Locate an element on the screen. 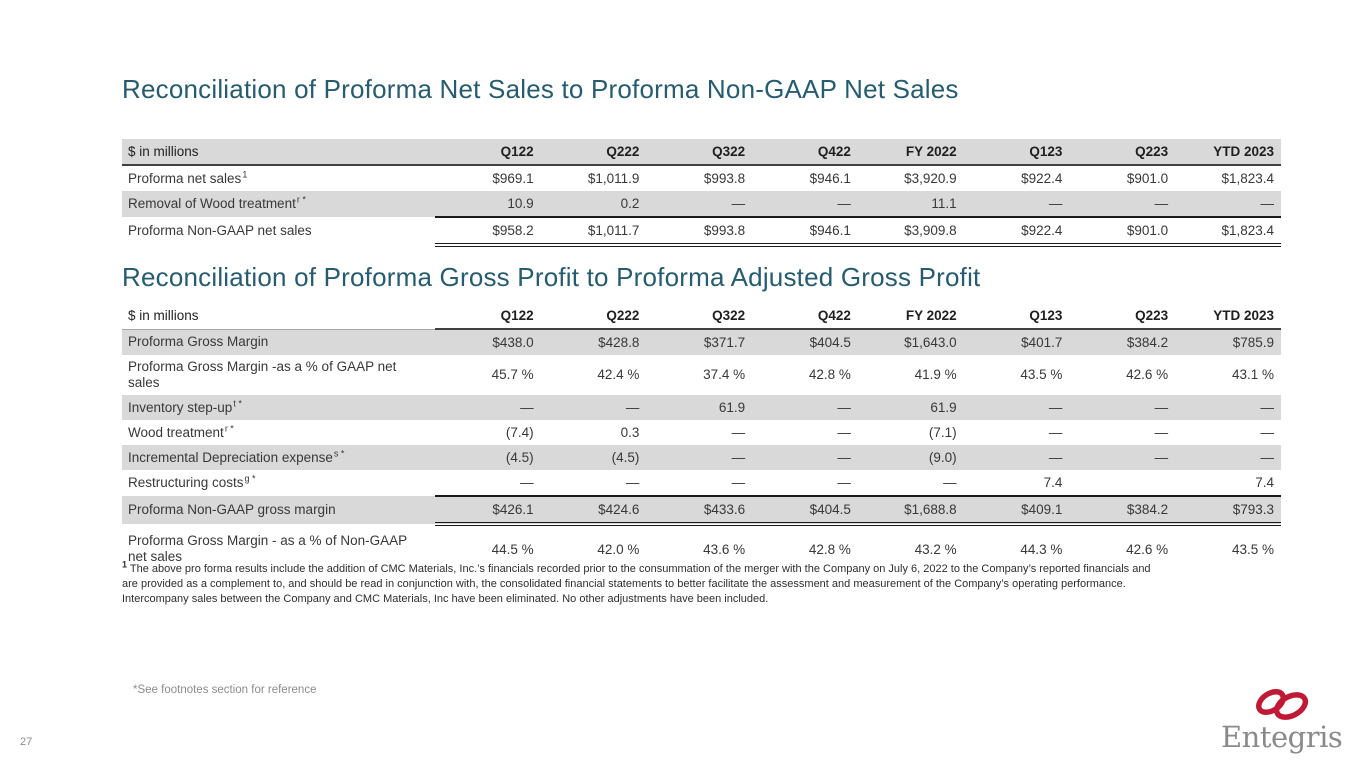 Image resolution: width=1365 pixels, height=768 pixels. table-cell: $428.8 is located at coordinates (593, 342).